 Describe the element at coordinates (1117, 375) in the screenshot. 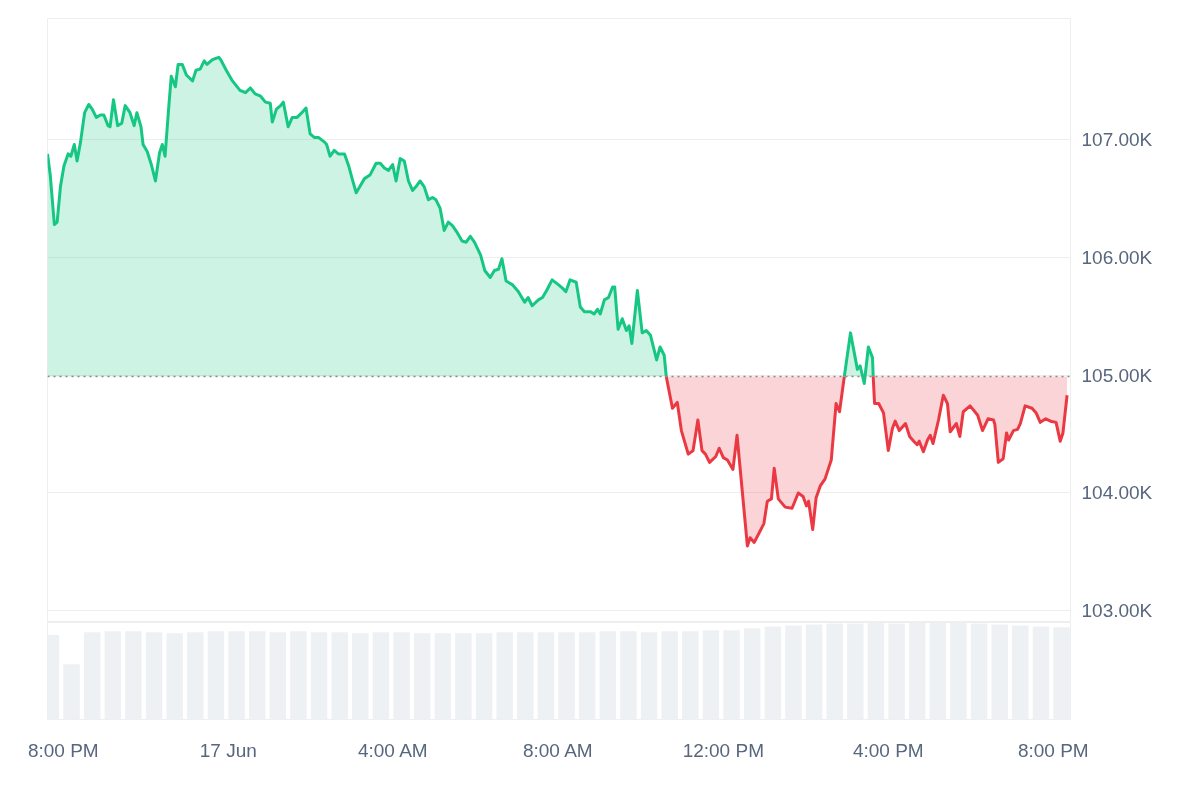

I see `y-tick-label: 105.00K` at that location.